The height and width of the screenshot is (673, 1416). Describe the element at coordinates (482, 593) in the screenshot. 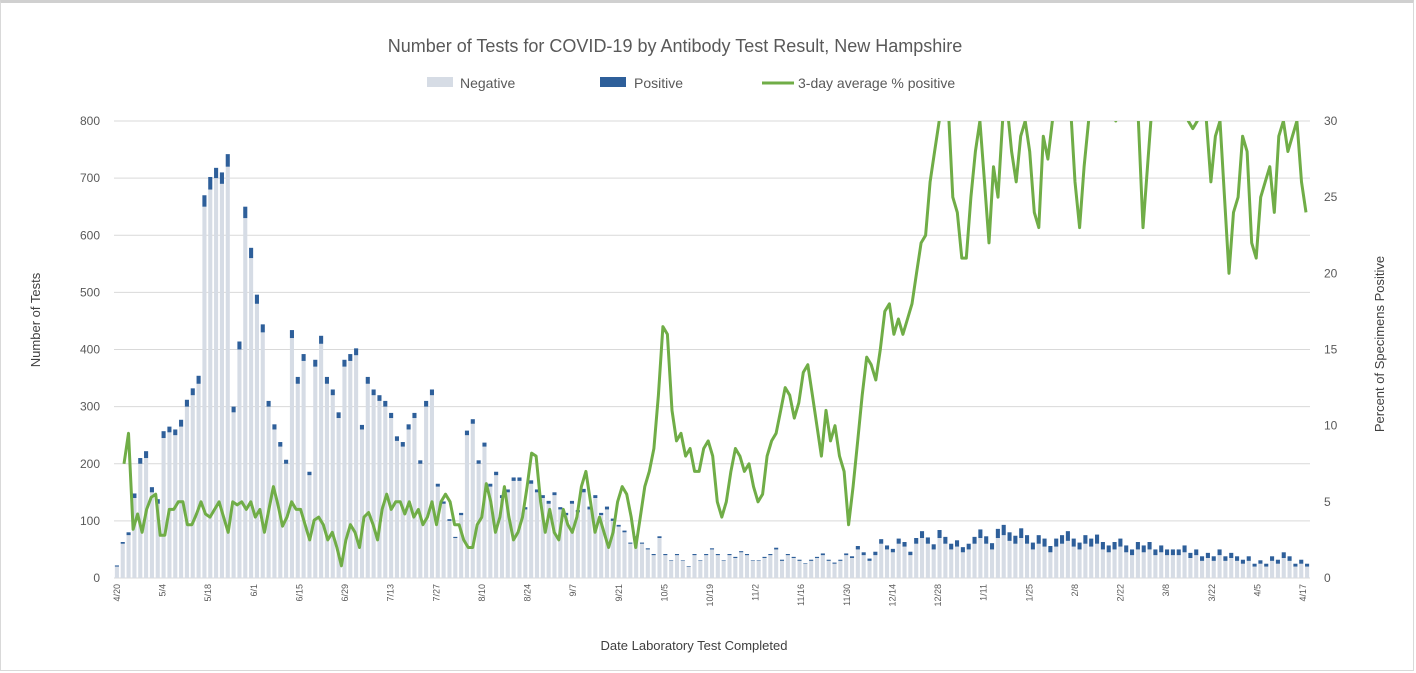

I see `x-tick-label: 8/10` at that location.